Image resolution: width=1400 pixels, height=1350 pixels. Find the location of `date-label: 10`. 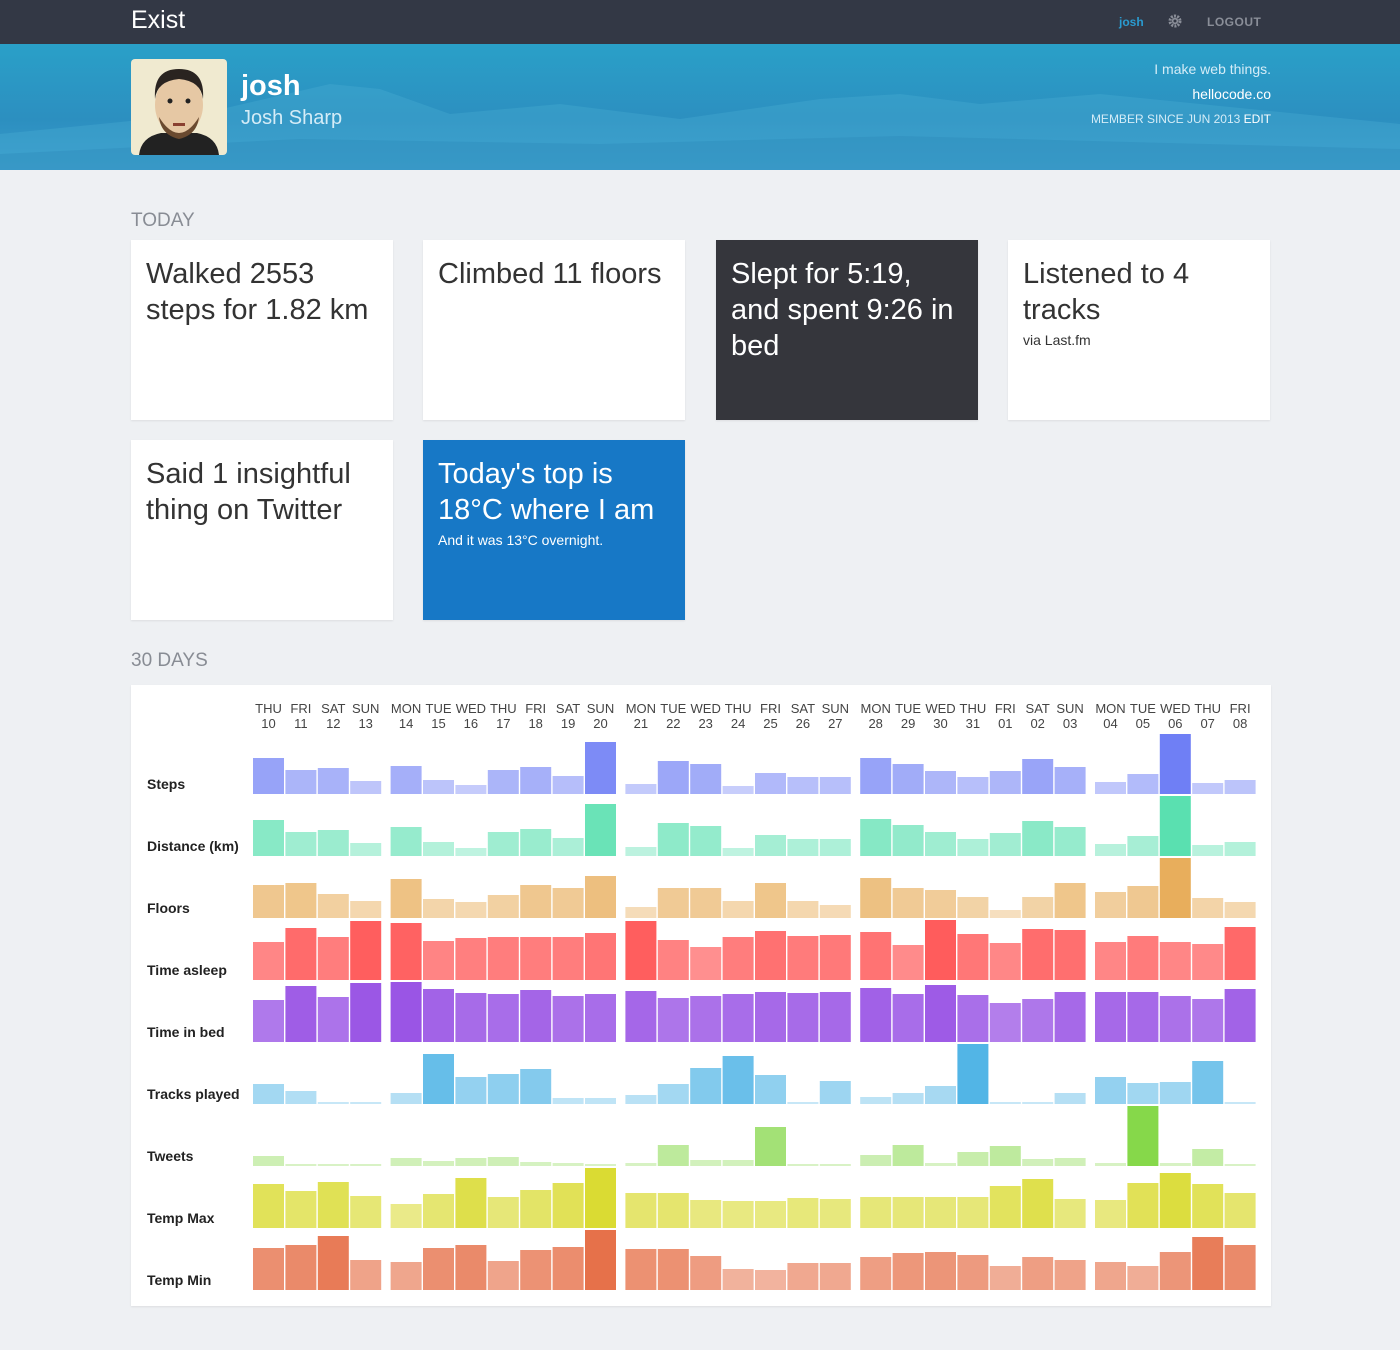

date-label: 10 is located at coordinates (268, 723).